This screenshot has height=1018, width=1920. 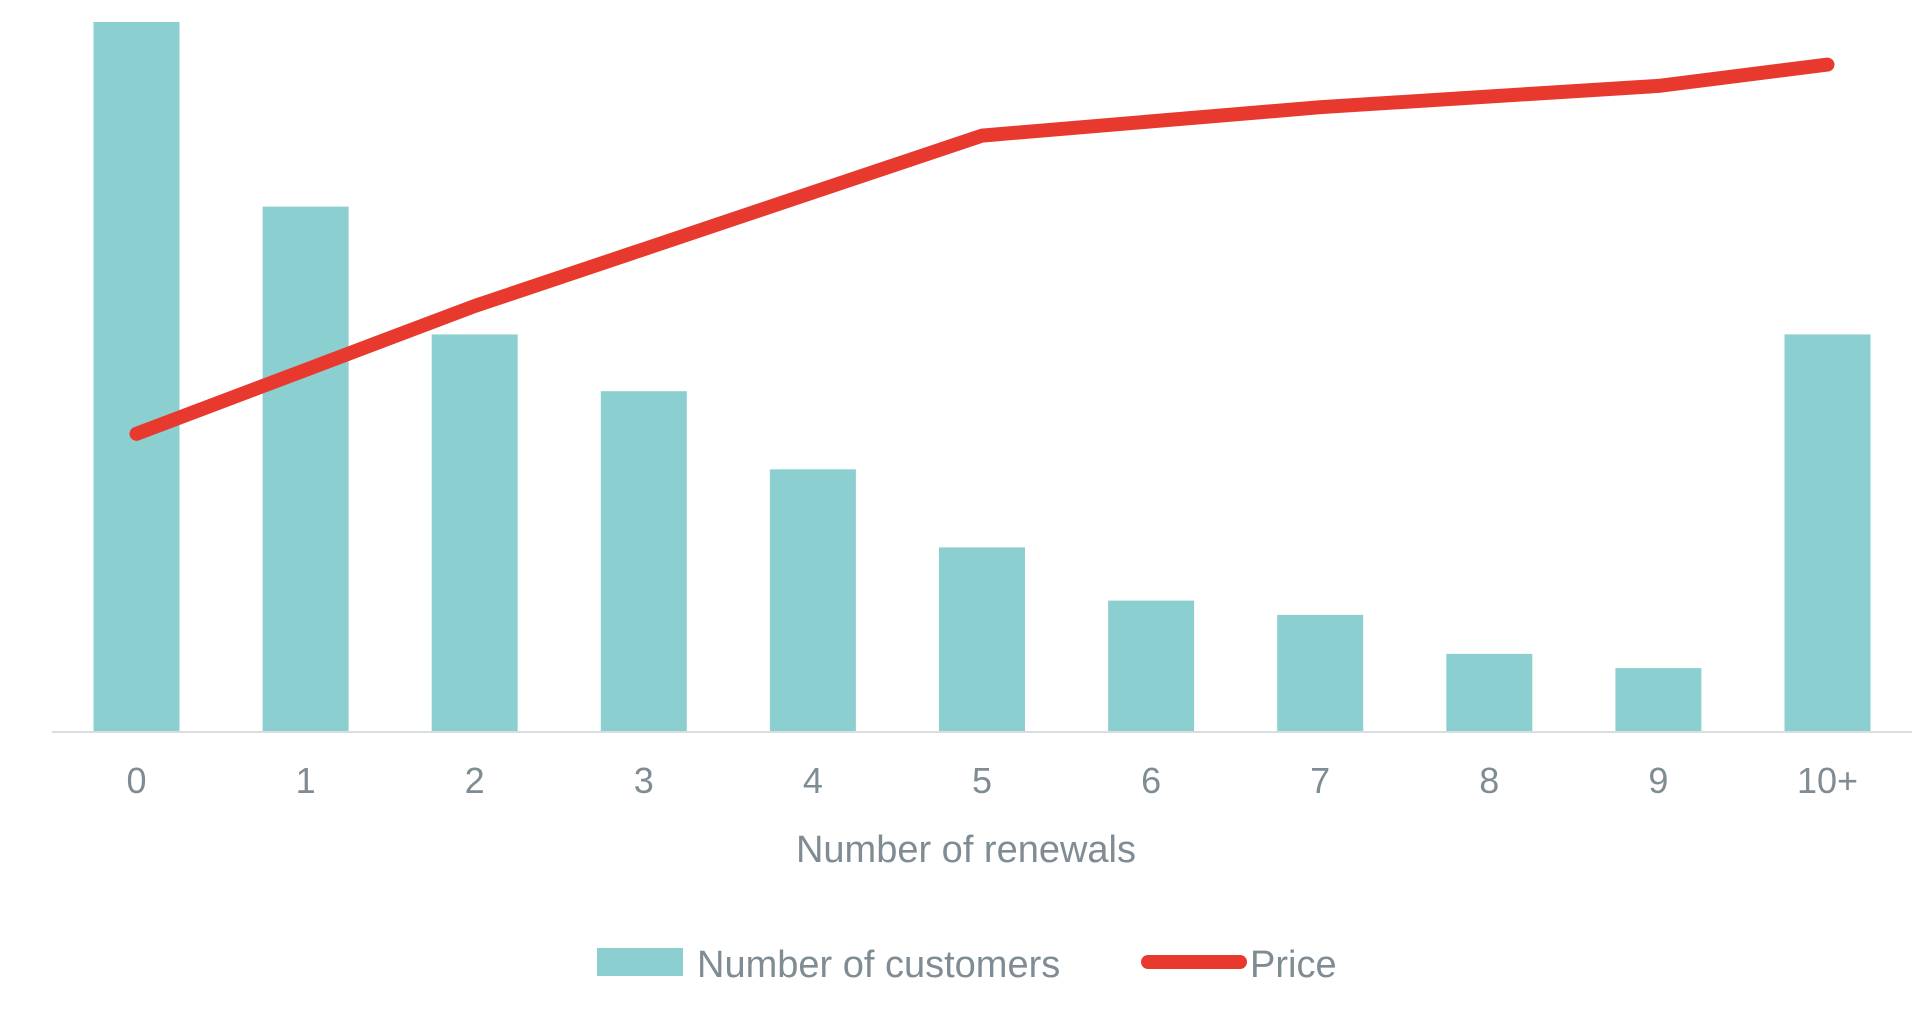 What do you see at coordinates (136, 780) in the screenshot?
I see `x-tick-label: 0` at bounding box center [136, 780].